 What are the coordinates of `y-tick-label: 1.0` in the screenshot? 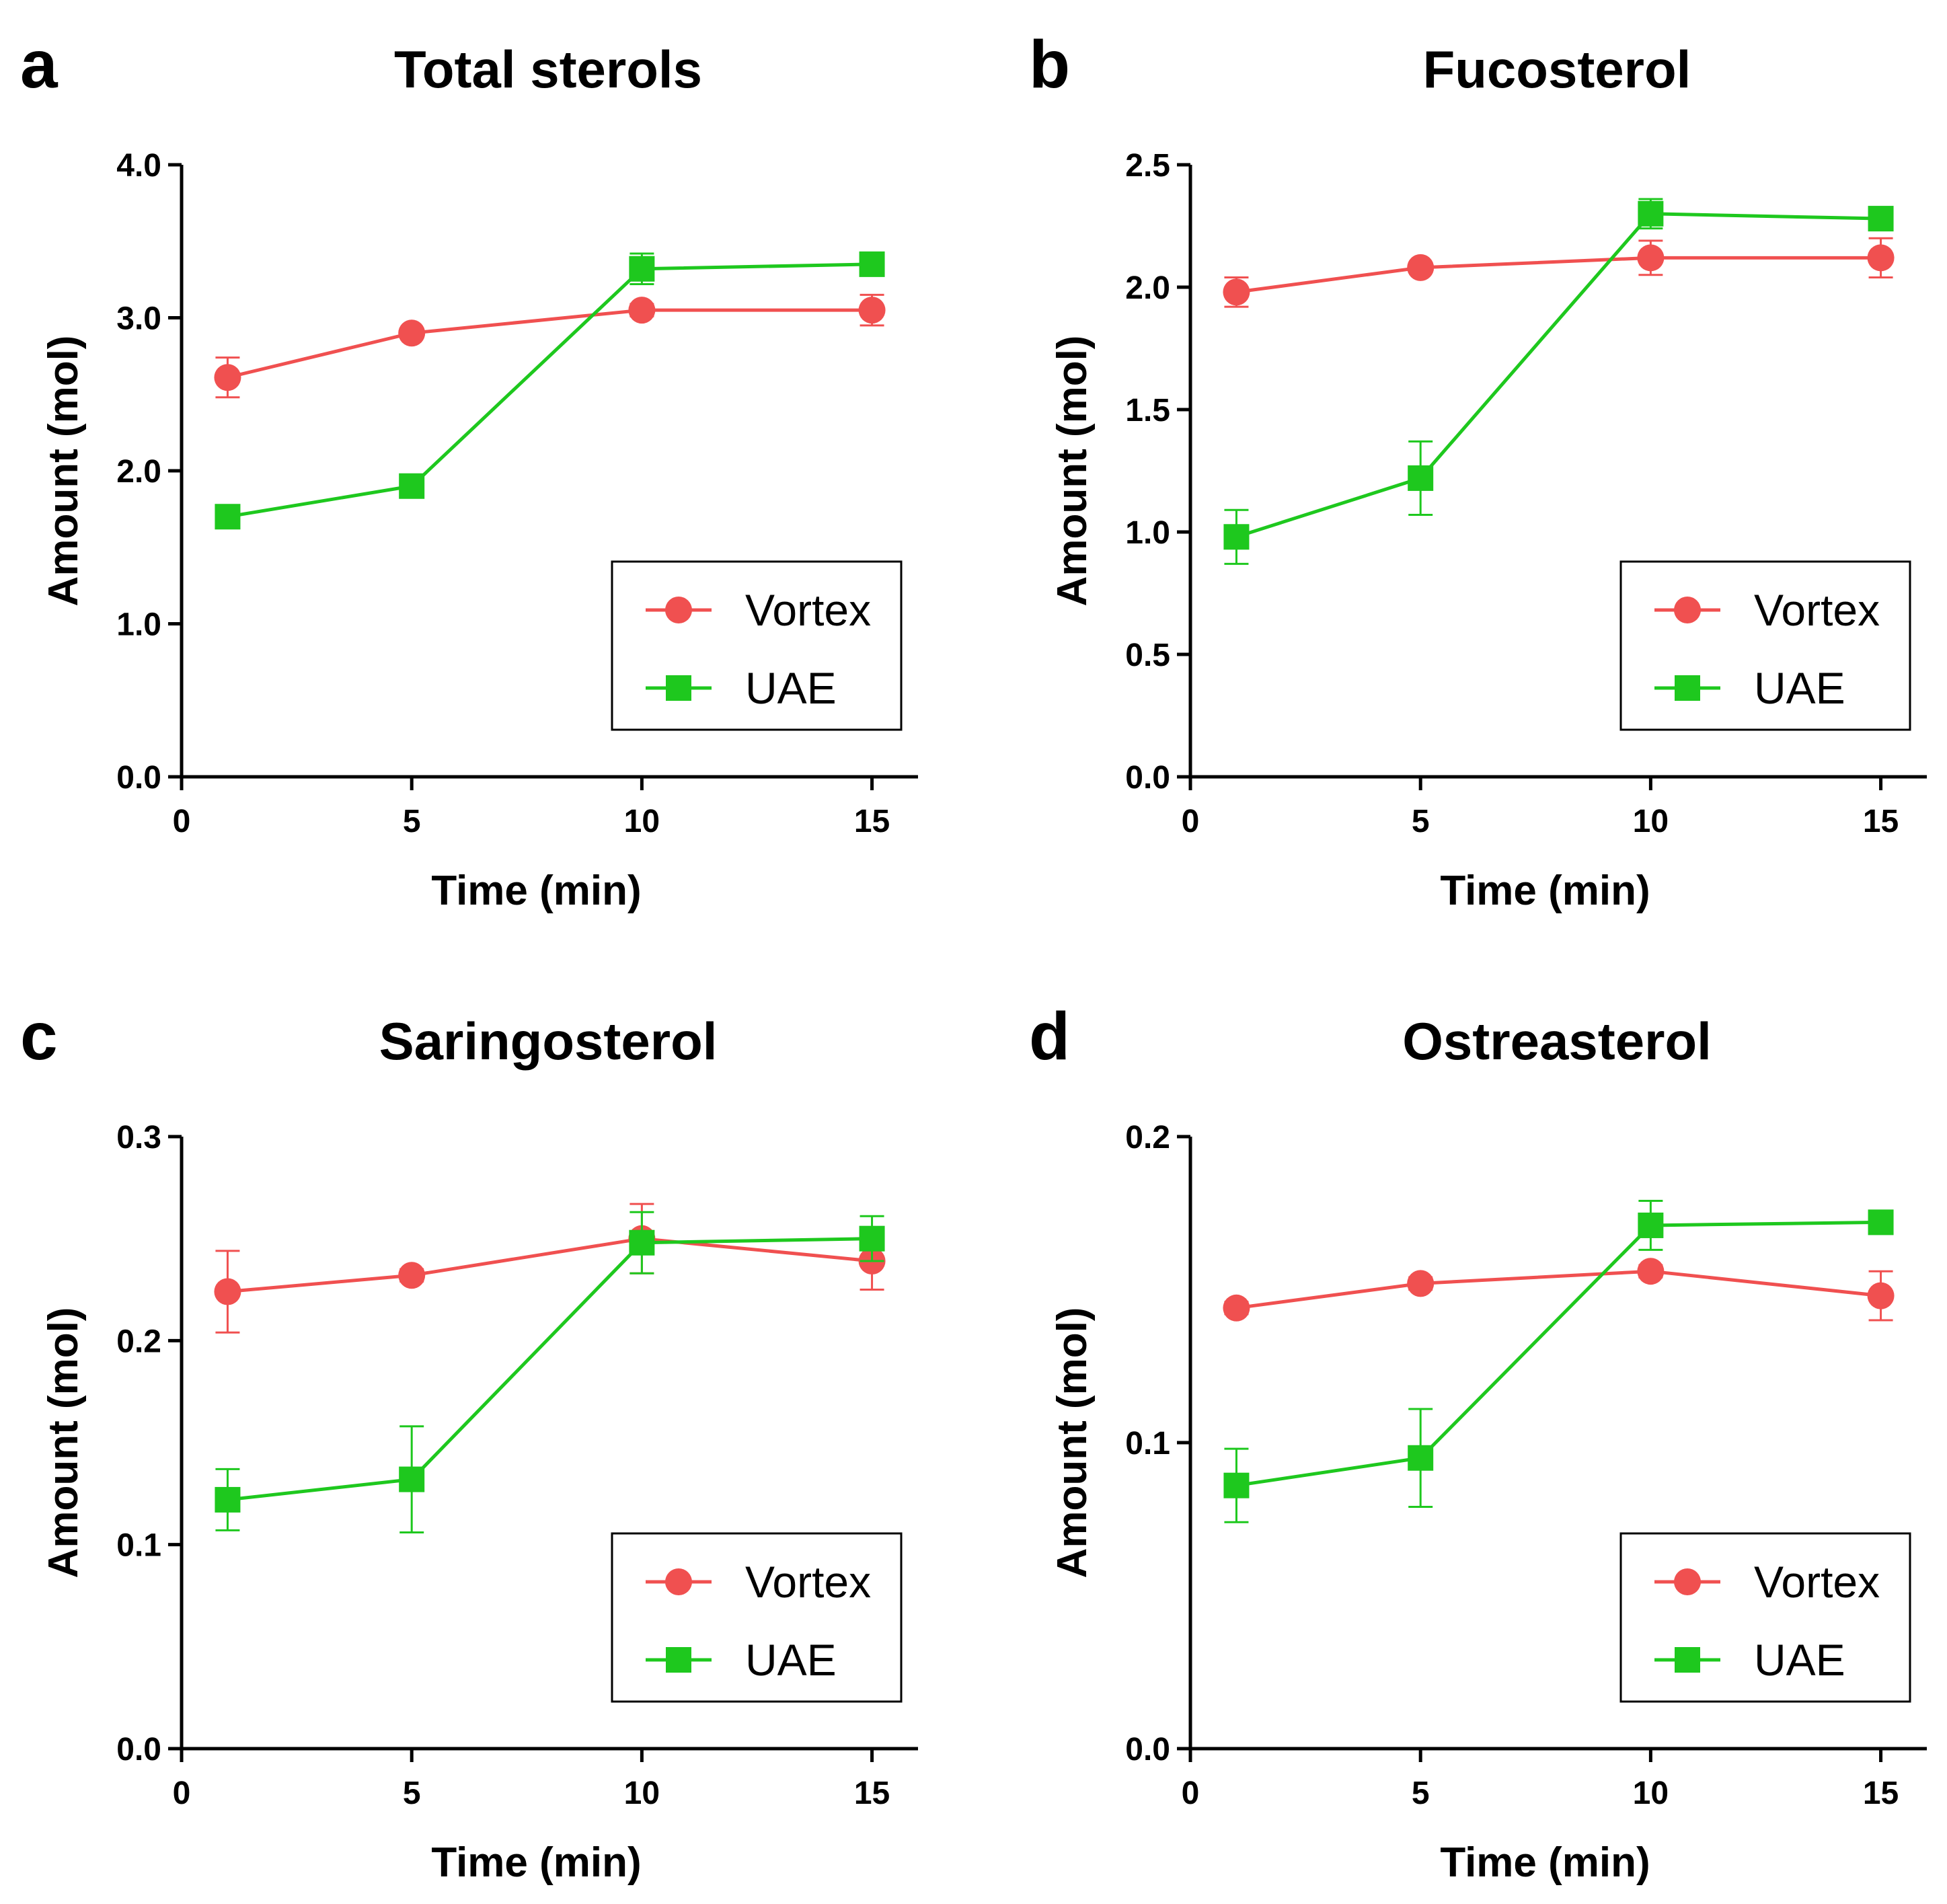 It's located at (1147, 533).